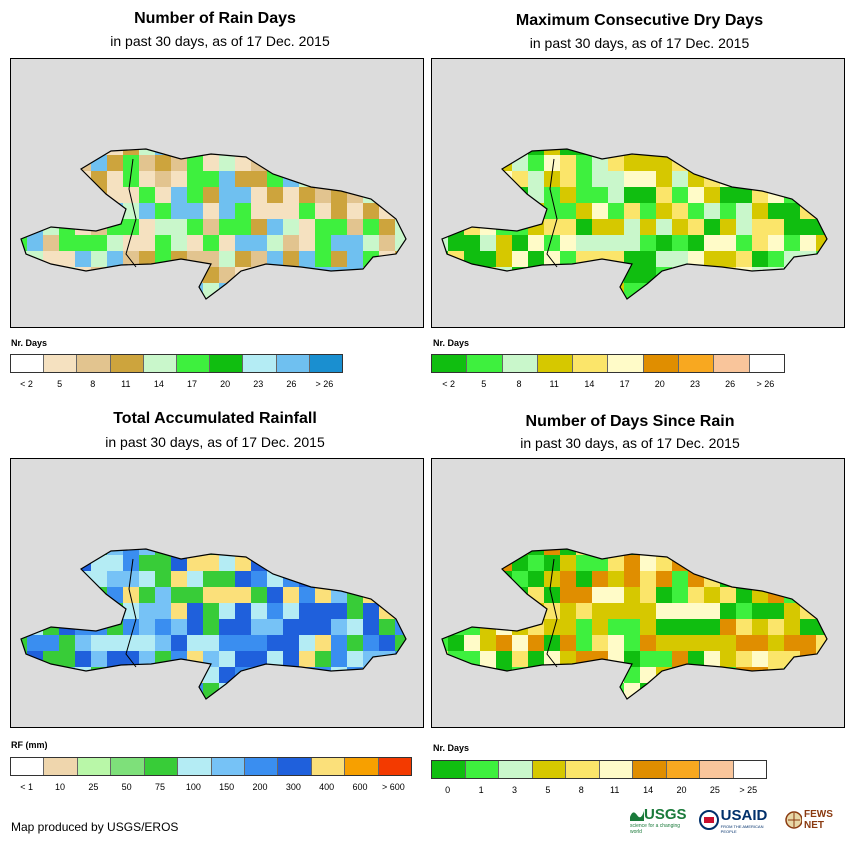 The width and height of the screenshot is (854, 845). Describe the element at coordinates (630, 421) in the screenshot. I see `panel-title: Number of Days Since Rain` at that location.